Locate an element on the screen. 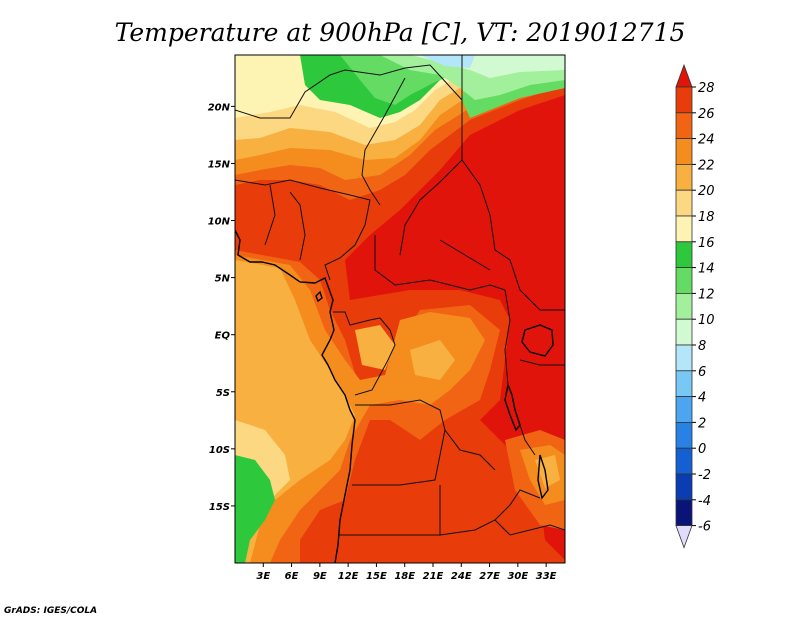 This screenshot has width=800, height=618. lat-tick-label: EQ is located at coordinates (223, 336).